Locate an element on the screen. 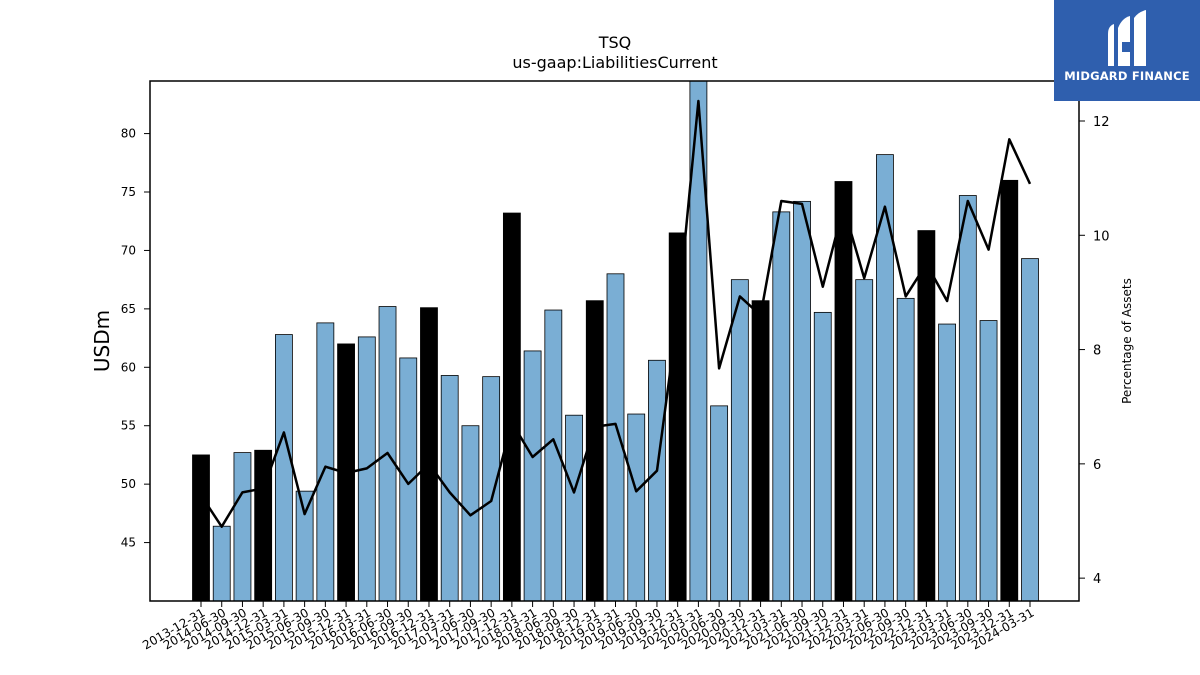 This screenshot has height=675, width=1200. left-tick-label: 45 is located at coordinates (128, 543).